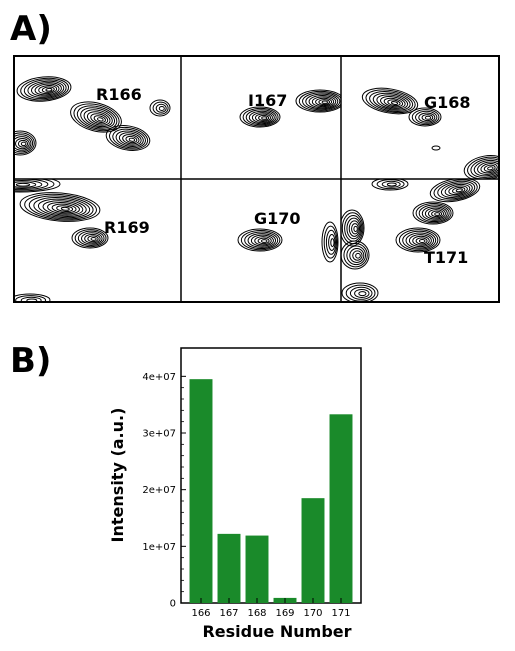  I want to click on residue-label-t171: T171, so click(446, 257).